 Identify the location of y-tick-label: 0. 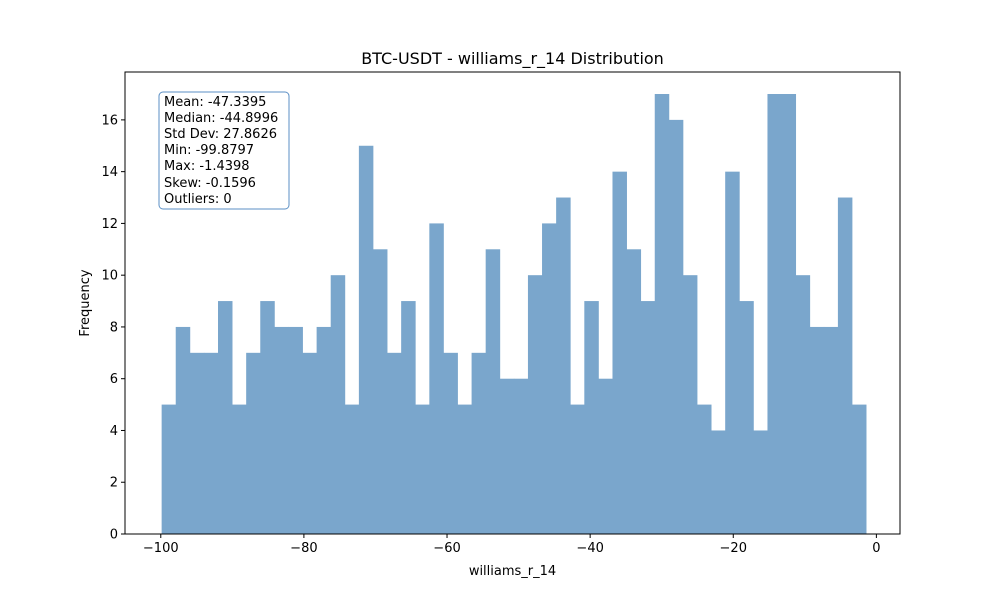
(114, 535).